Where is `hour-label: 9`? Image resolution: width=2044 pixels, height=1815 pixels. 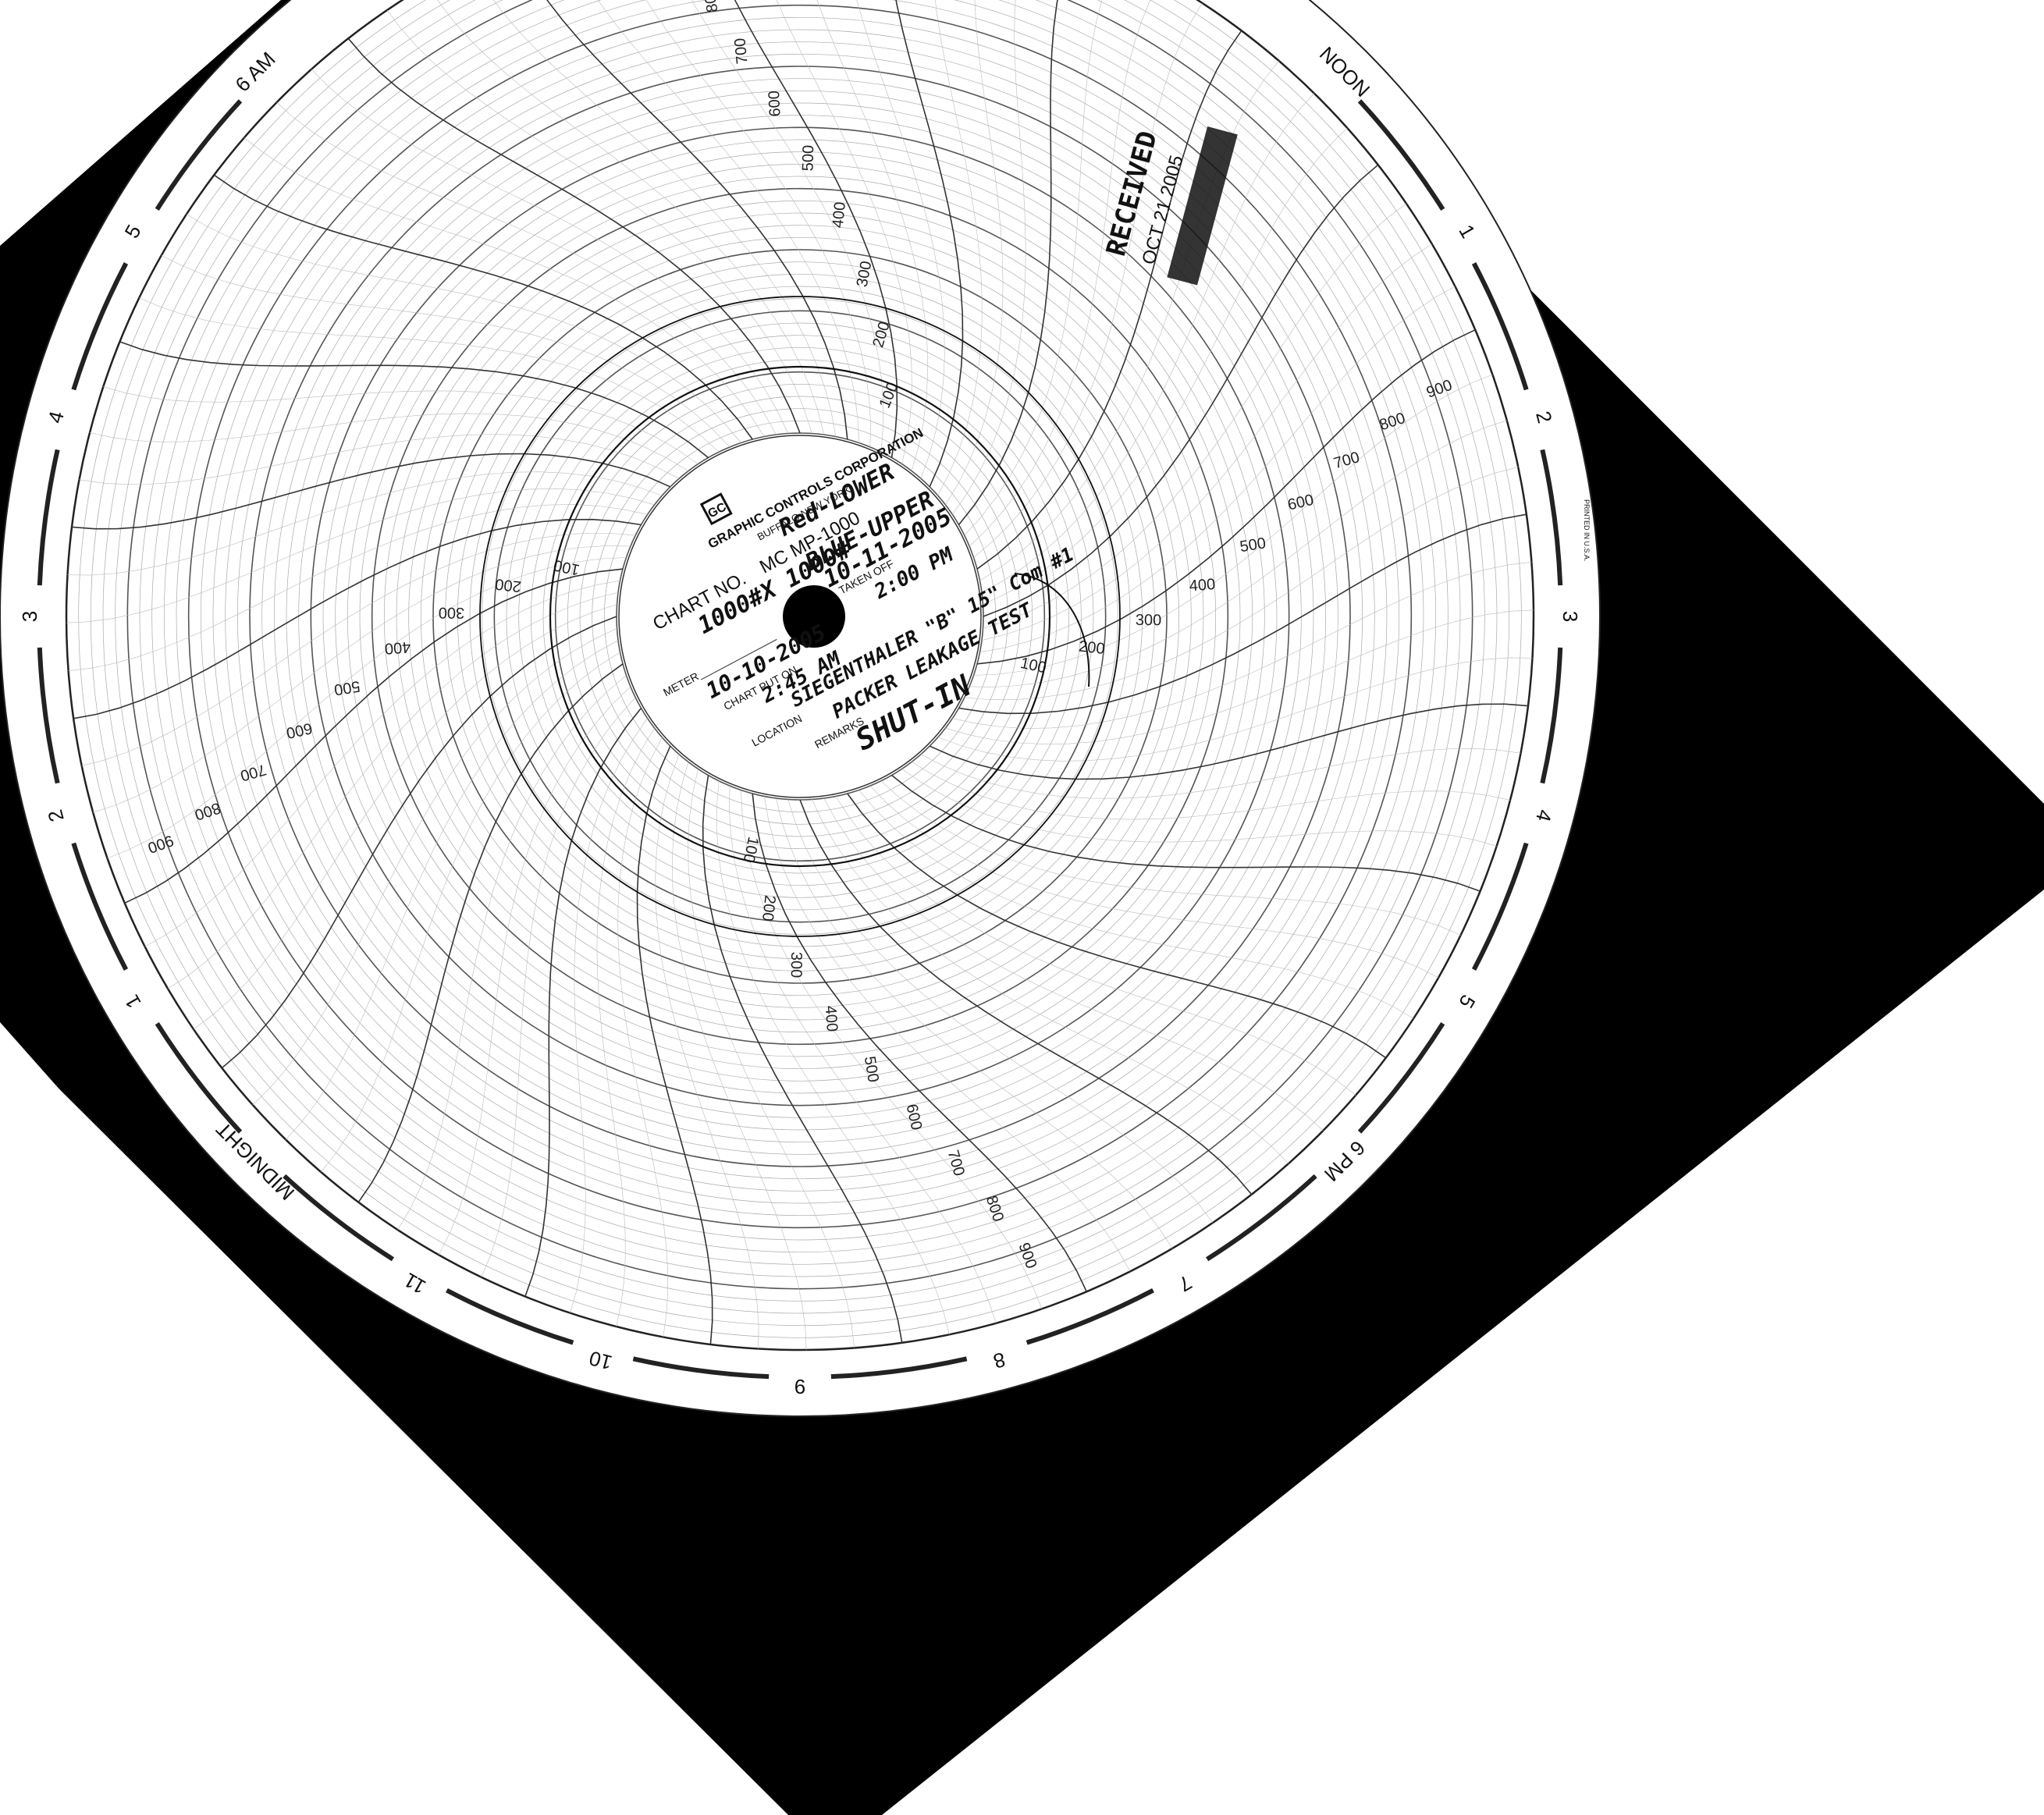 hour-label: 9 is located at coordinates (799, 1386).